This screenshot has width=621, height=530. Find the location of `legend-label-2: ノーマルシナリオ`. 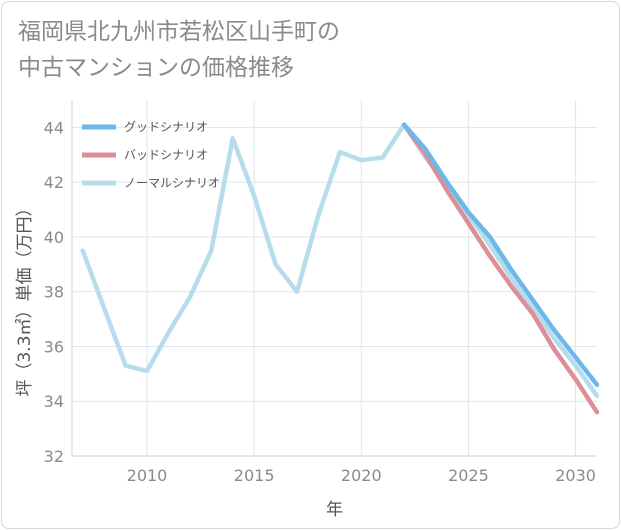

legend-label-2: ノーマルシナリオ is located at coordinates (172, 183).